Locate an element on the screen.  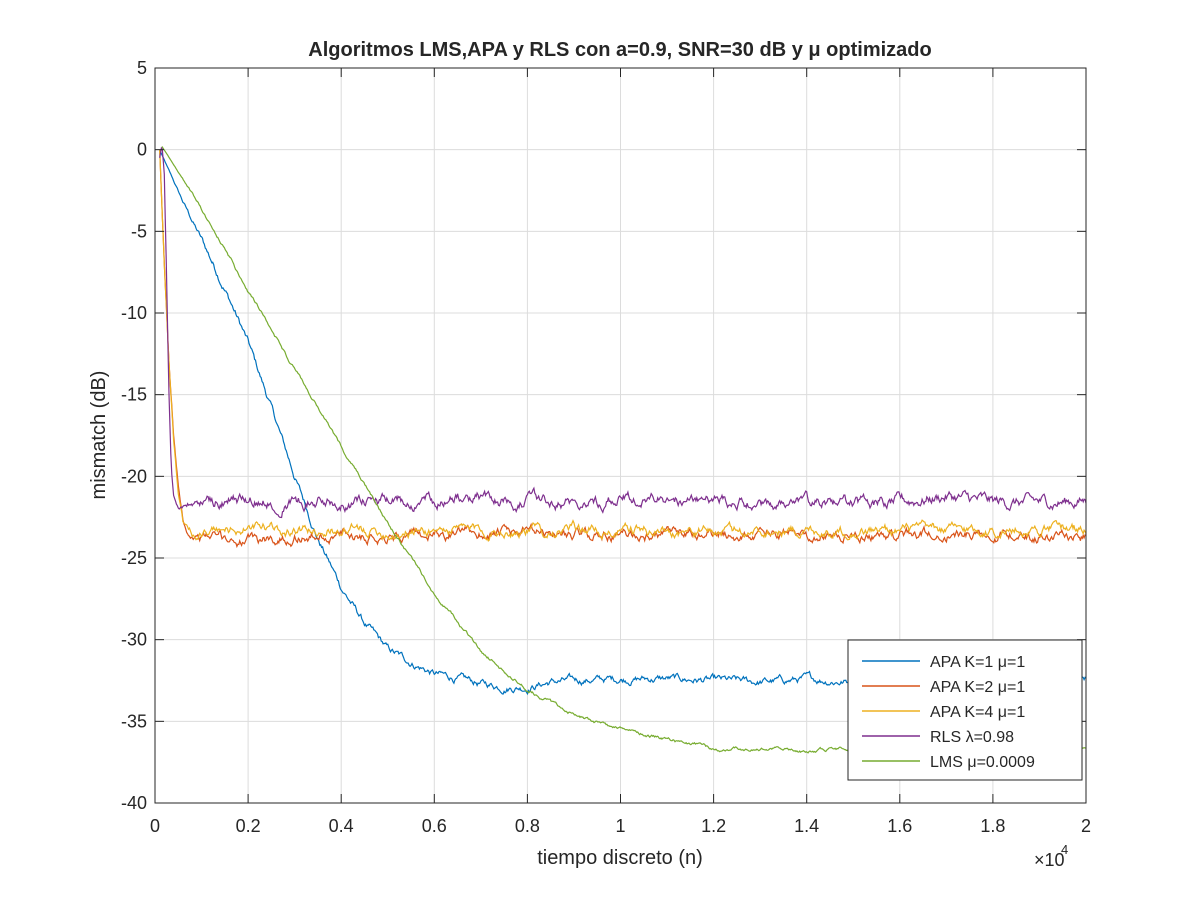
y-tick-label: 5 is located at coordinates (142, 68).